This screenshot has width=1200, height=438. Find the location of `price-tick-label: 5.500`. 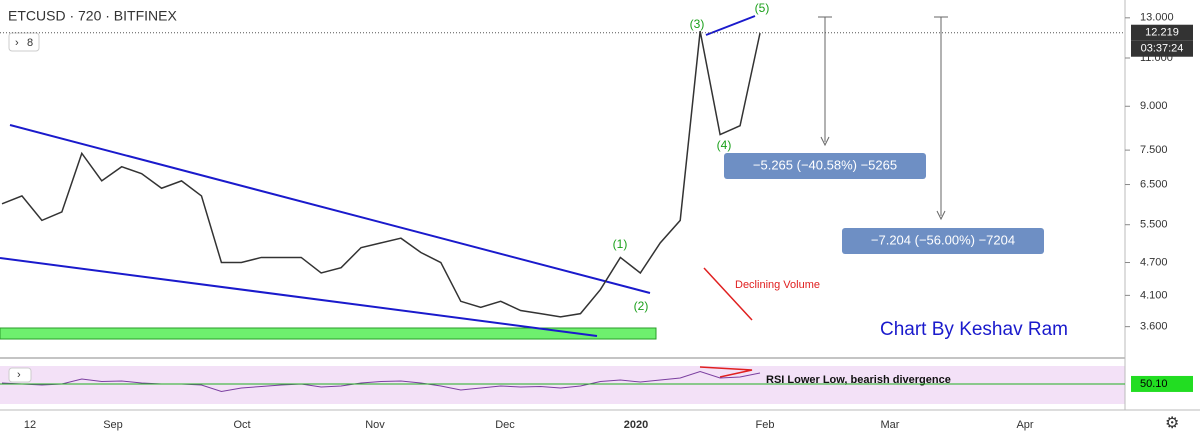

price-tick-label: 5.500 is located at coordinates (1154, 225).